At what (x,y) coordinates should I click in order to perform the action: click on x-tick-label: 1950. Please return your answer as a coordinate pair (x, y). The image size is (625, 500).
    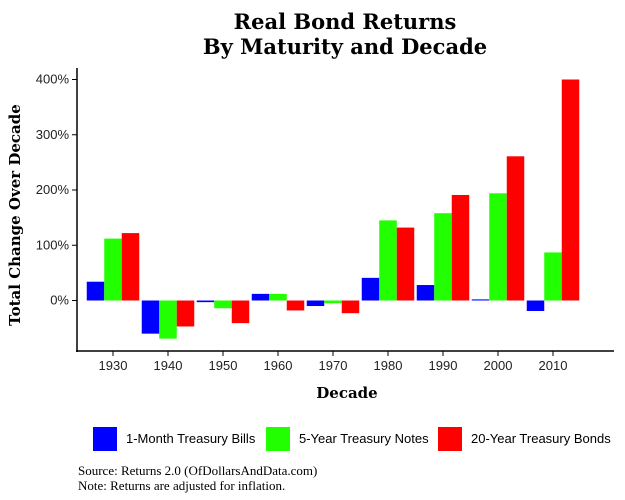
    Looking at the image, I should click on (223, 365).